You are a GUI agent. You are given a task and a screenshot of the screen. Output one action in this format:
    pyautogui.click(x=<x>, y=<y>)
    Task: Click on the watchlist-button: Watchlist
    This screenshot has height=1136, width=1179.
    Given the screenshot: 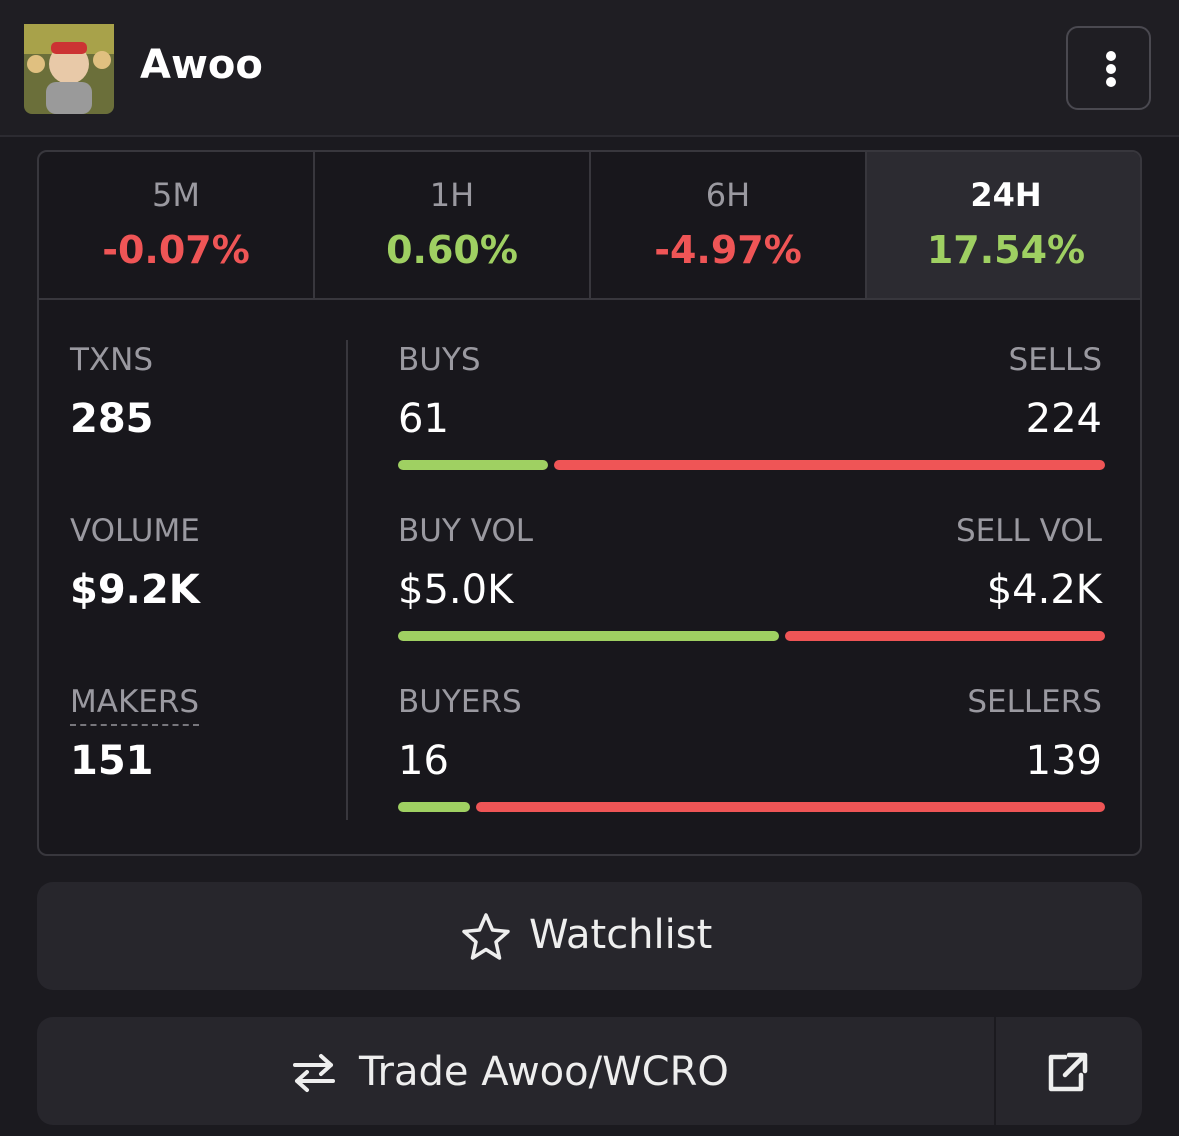 What is the action you would take?
    pyautogui.click(x=589, y=936)
    